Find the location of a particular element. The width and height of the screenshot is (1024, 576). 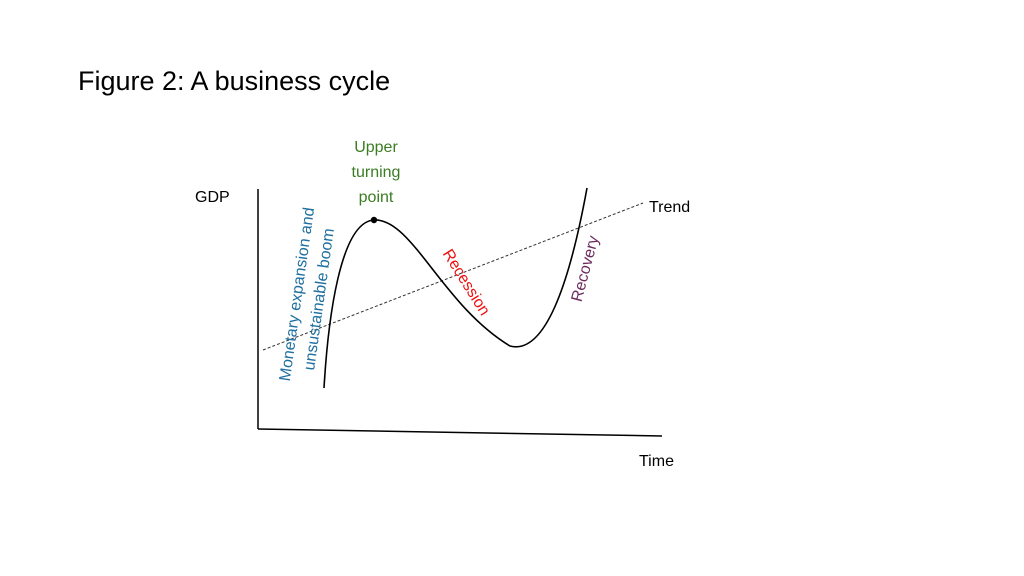

peak-label-line-2: turning is located at coordinates (376, 172).